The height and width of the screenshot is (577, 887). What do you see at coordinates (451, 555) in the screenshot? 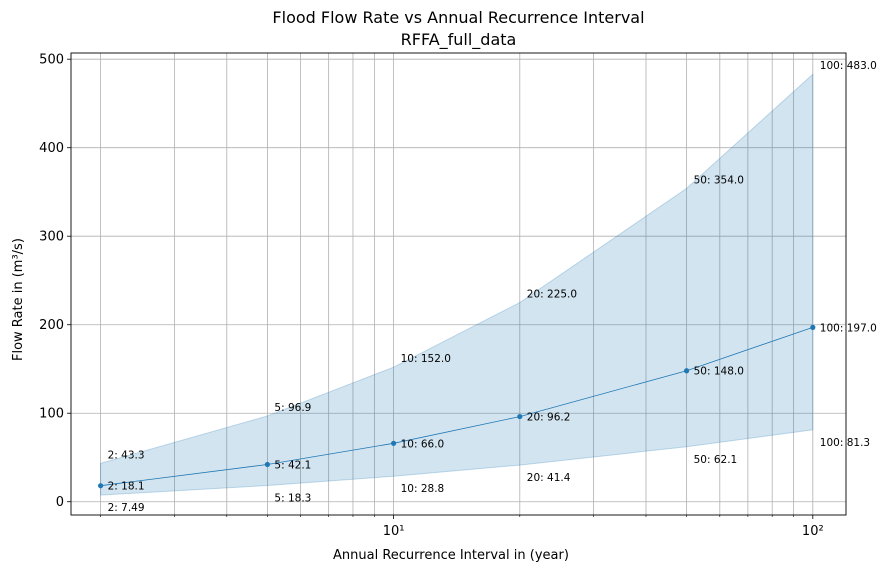
I see `x-axis-label: Annual Recurrence Interval in (year)` at bounding box center [451, 555].